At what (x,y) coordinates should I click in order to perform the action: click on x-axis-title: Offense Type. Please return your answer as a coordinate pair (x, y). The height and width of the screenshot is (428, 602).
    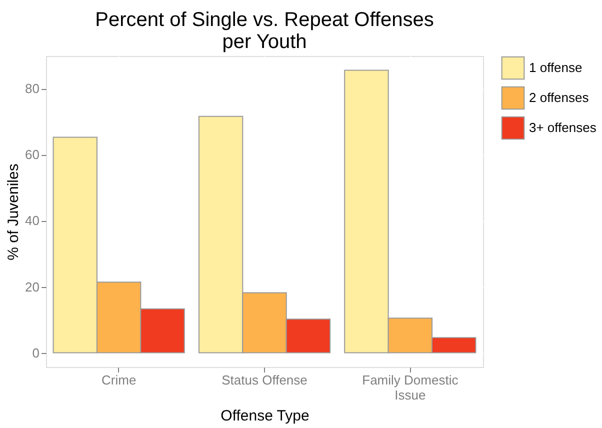
    Looking at the image, I should click on (265, 416).